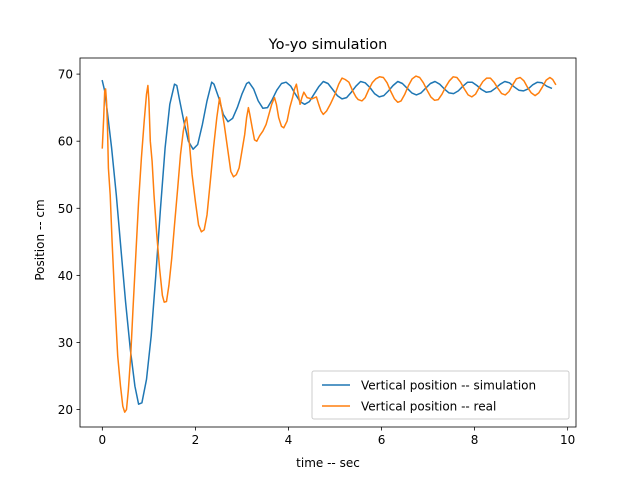 The width and height of the screenshot is (640, 485). What do you see at coordinates (448, 386) in the screenshot?
I see `legend-label-simulation: Vertical position -- simulation` at bounding box center [448, 386].